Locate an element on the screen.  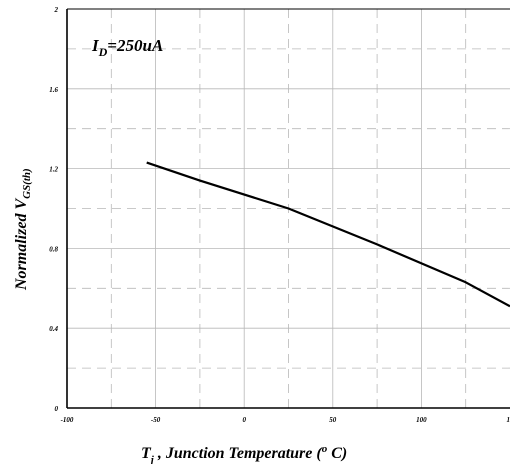
y-tick-label-3: 1.2 is located at coordinates (53, 170).